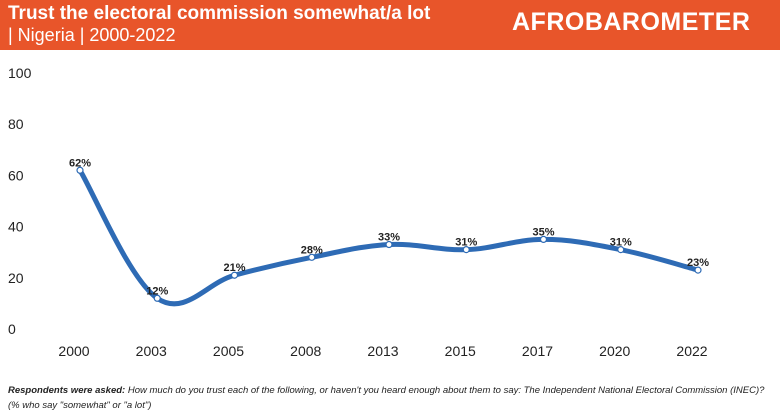  I want to click on x-tick-label: 2013, so click(382, 351).